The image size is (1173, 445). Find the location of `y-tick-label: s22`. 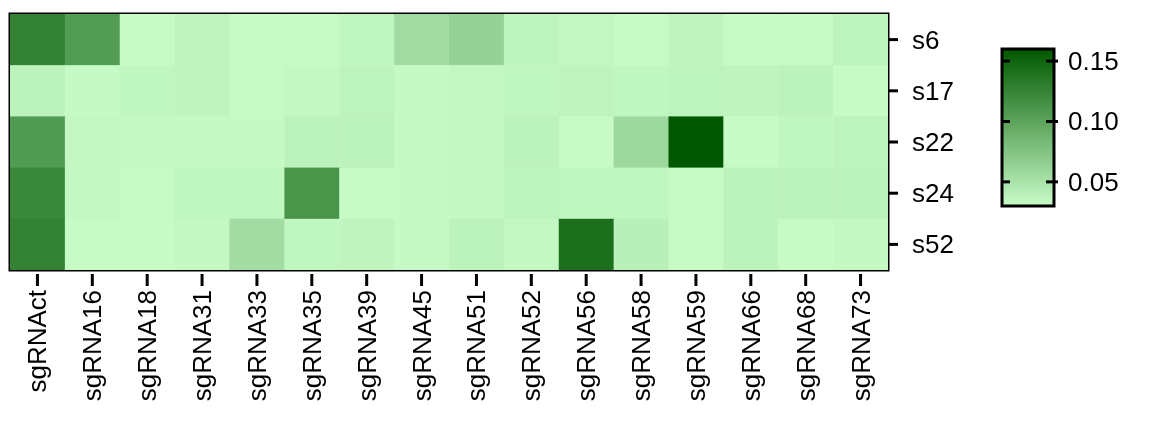

y-tick-label: s22 is located at coordinates (933, 142).